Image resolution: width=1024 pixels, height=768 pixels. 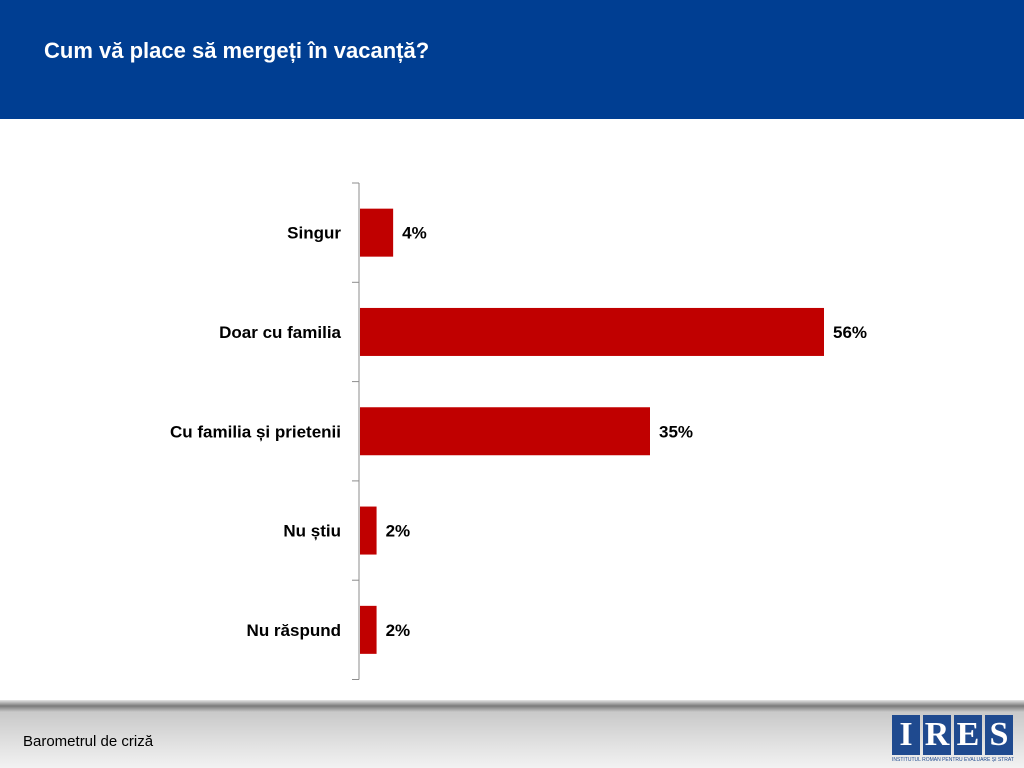 I want to click on category-label: Nu știu, so click(x=312, y=531).